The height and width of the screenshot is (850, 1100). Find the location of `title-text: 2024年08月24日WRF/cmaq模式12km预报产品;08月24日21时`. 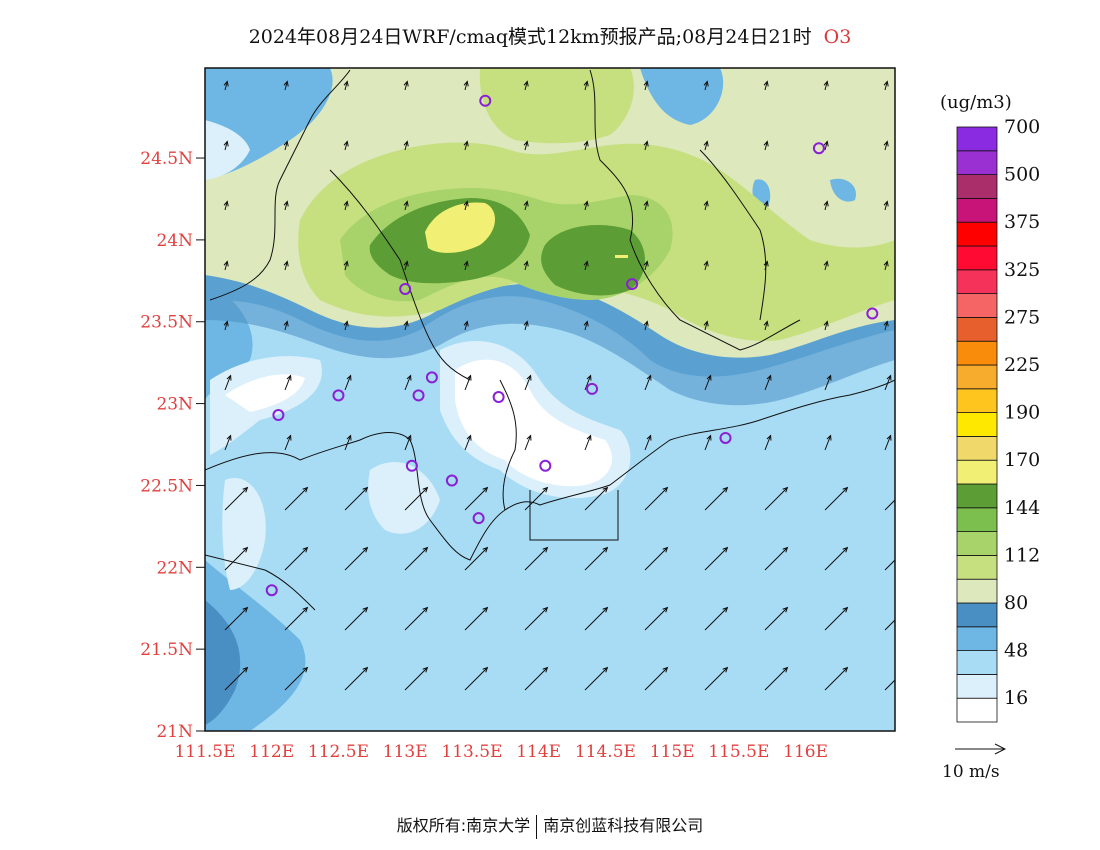

title-text: 2024年08月24日WRF/cmaq模式12km预报产品;08月24日21时 is located at coordinates (530, 37).